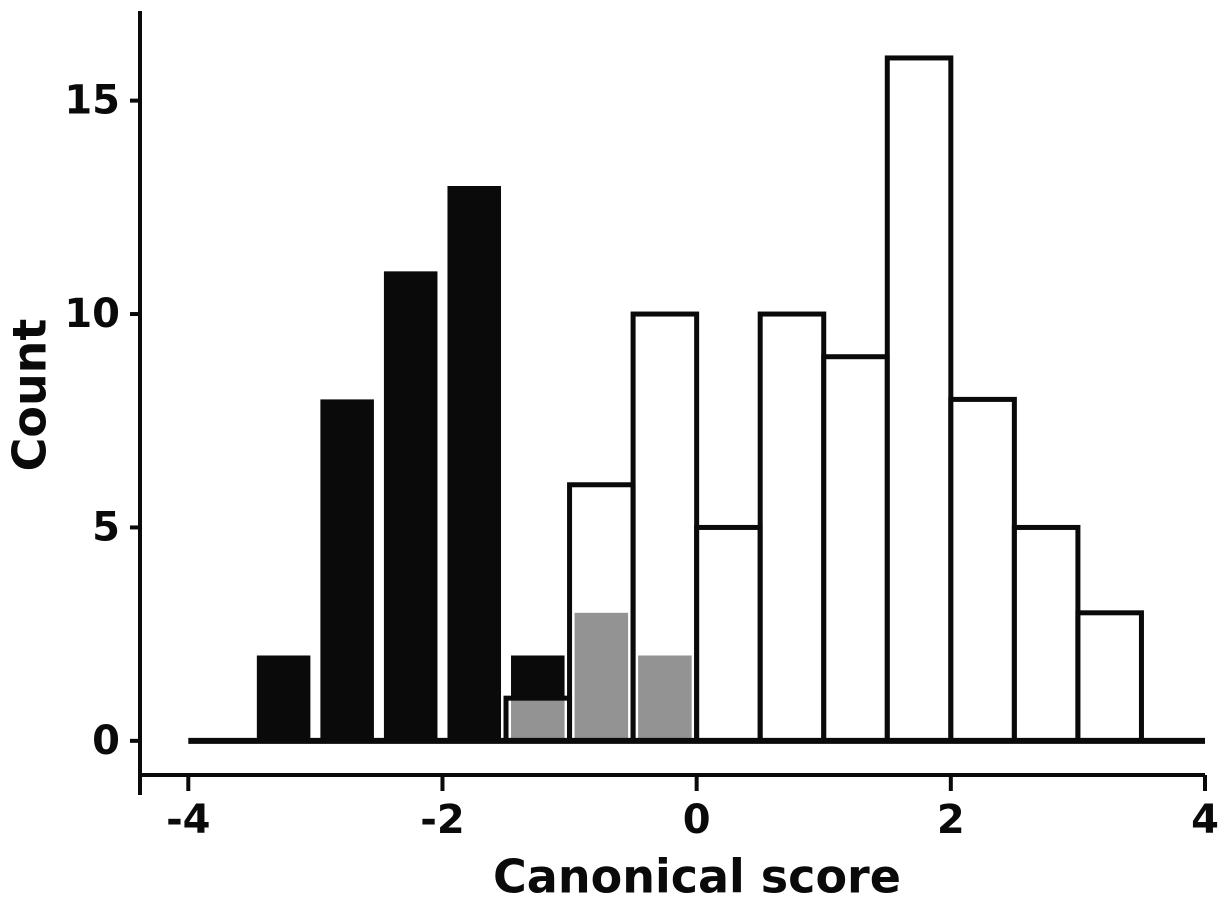 The image size is (1228, 904). Describe the element at coordinates (106, 741) in the screenshot. I see `y-tick-label: 0` at that location.